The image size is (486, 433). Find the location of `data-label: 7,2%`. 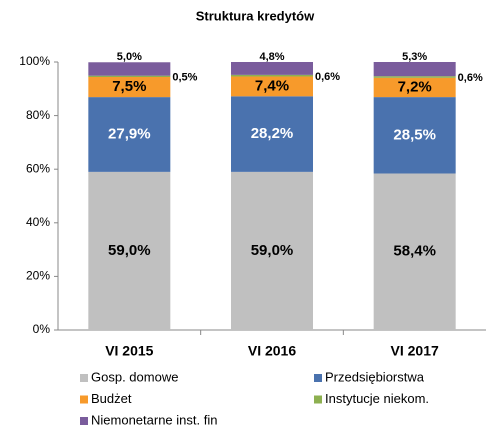

data-label: 7,2% is located at coordinates (415, 86).